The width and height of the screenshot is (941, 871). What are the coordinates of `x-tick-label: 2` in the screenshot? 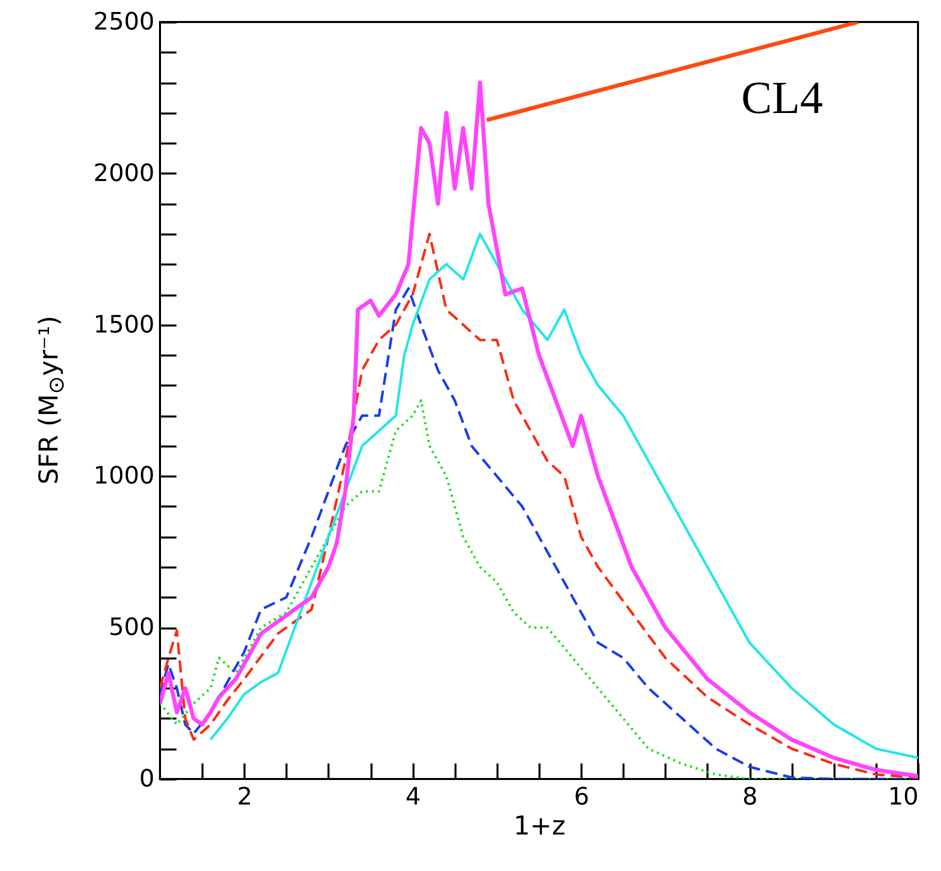 It's located at (244, 796).